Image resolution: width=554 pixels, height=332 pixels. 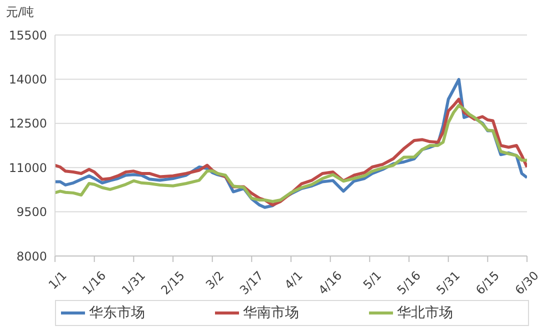 I want to click on y-tick-label: 8000, so click(x=31, y=256).